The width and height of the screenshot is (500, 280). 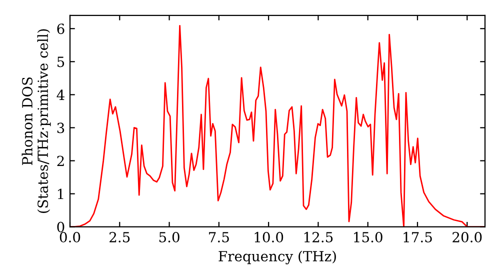 What do you see at coordinates (269, 237) in the screenshot?
I see `x-tick-label: 10.0` at bounding box center [269, 237].